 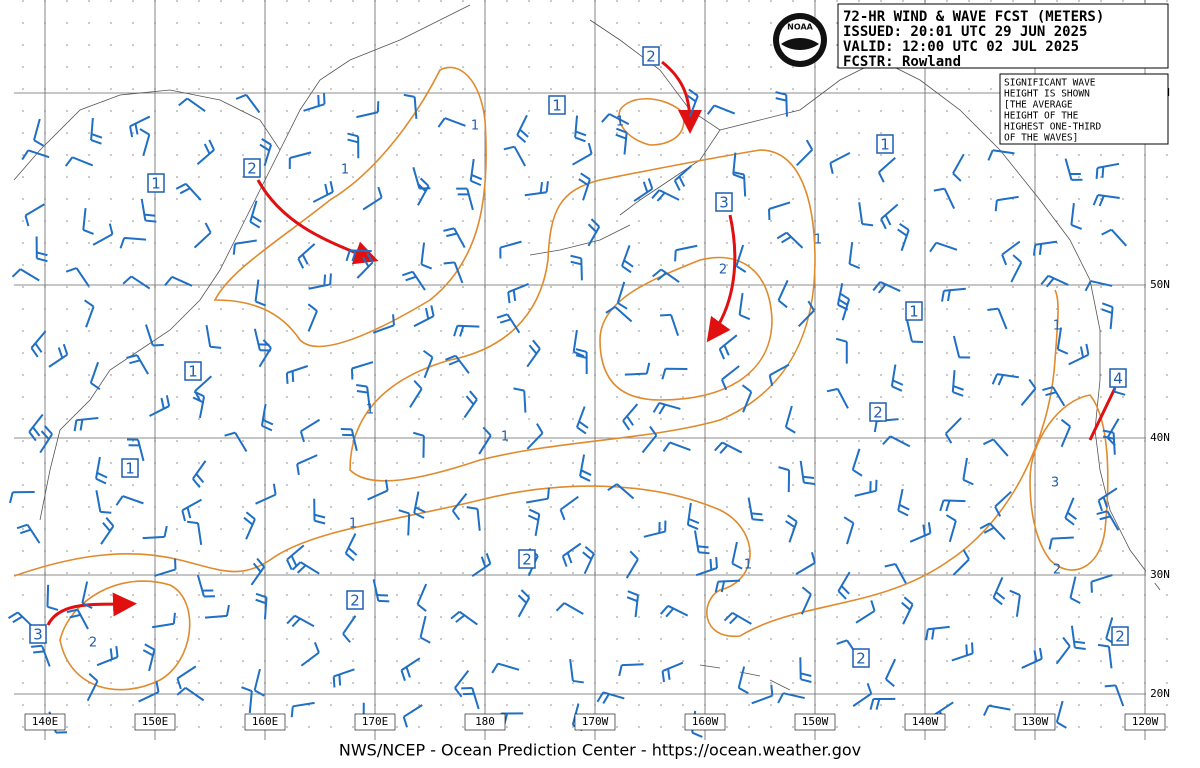 I want to click on lon-label: 160W, so click(x=705, y=721).